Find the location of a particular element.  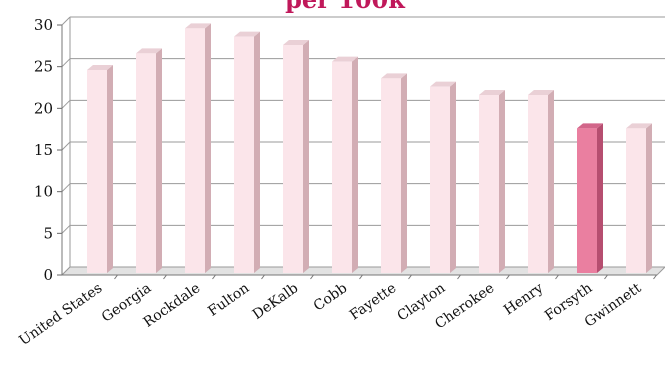

x-tick-label: Fulton is located at coordinates (228, 300).